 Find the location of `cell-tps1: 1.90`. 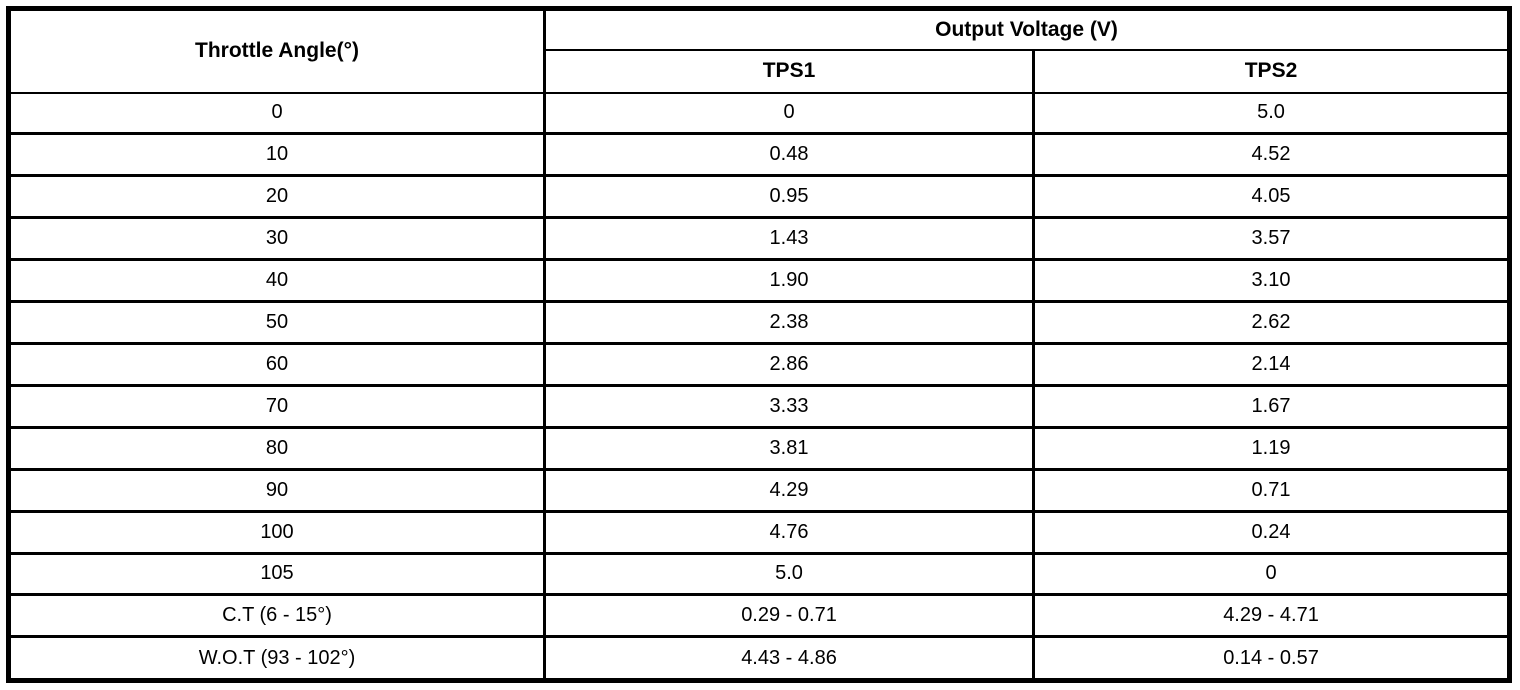

cell-tps1: 1.90 is located at coordinates (789, 280).